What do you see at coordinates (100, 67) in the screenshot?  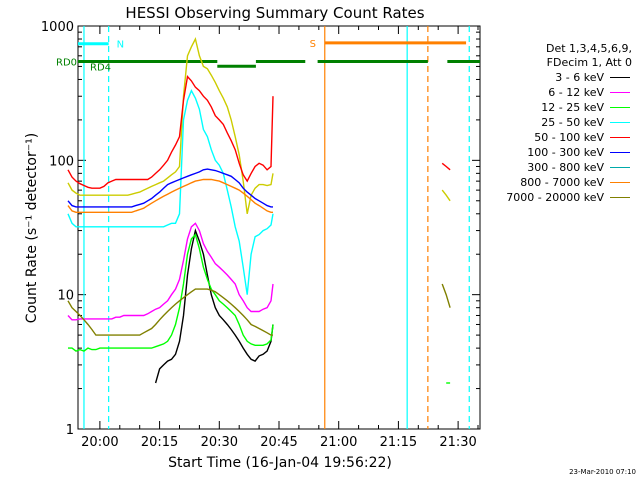 I see `state-bar-label: RD4` at bounding box center [100, 67].